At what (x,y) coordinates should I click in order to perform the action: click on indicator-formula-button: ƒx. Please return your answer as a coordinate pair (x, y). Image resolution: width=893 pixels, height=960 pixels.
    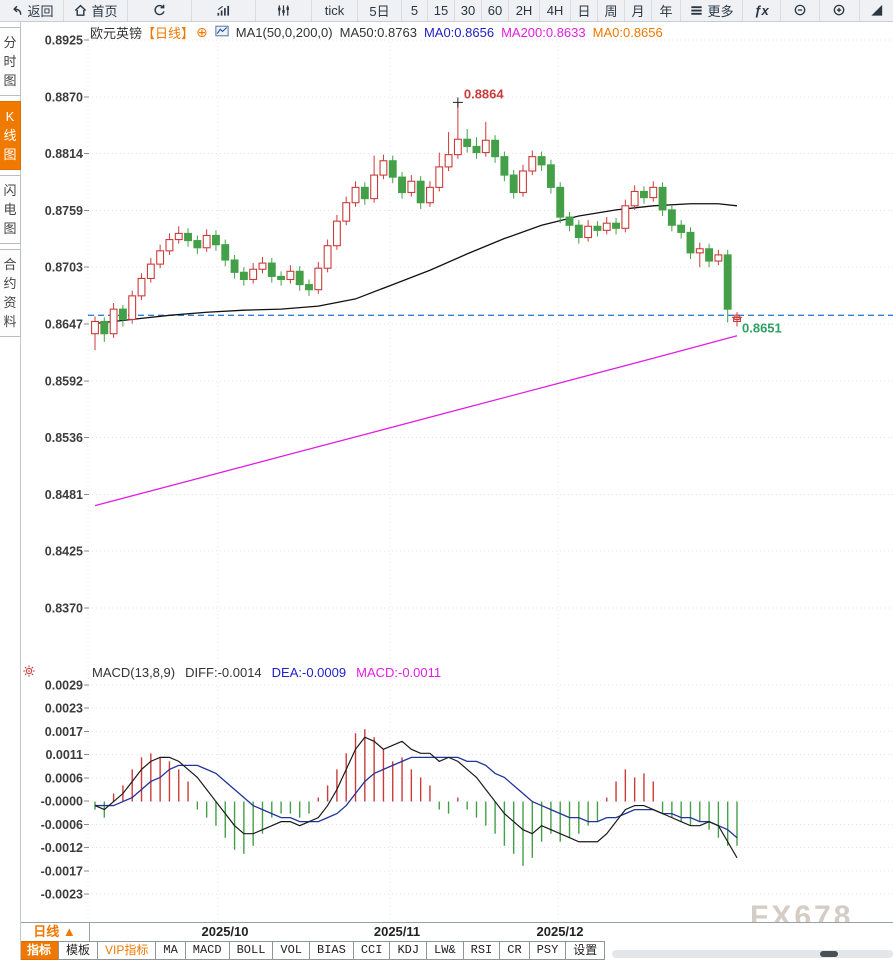
    Looking at the image, I should click on (762, 10).